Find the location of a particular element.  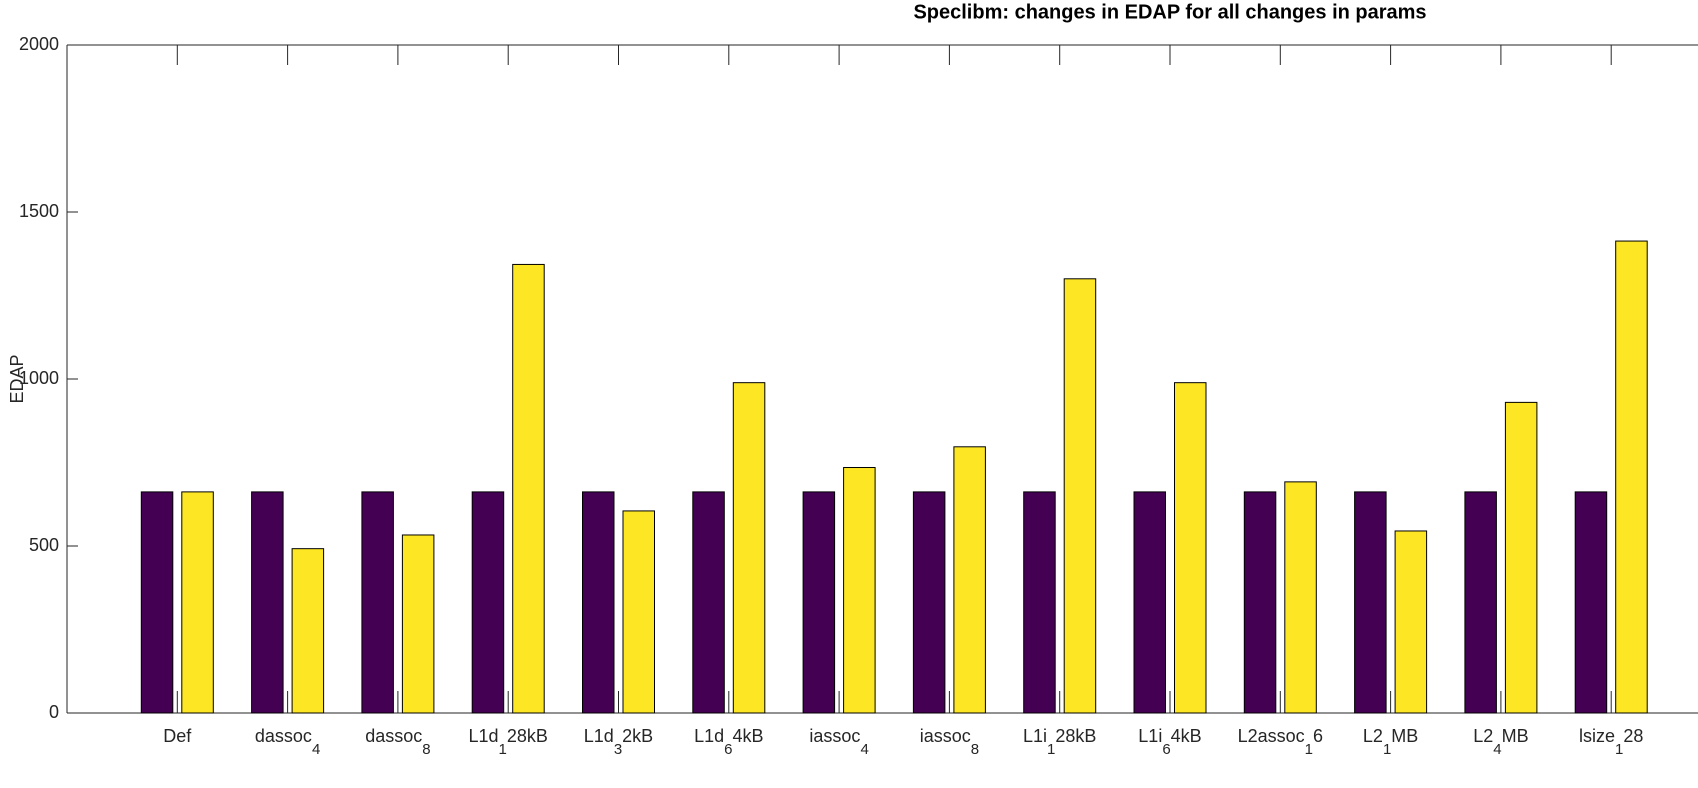

x-tick-label: L21MB is located at coordinates (1390, 742).